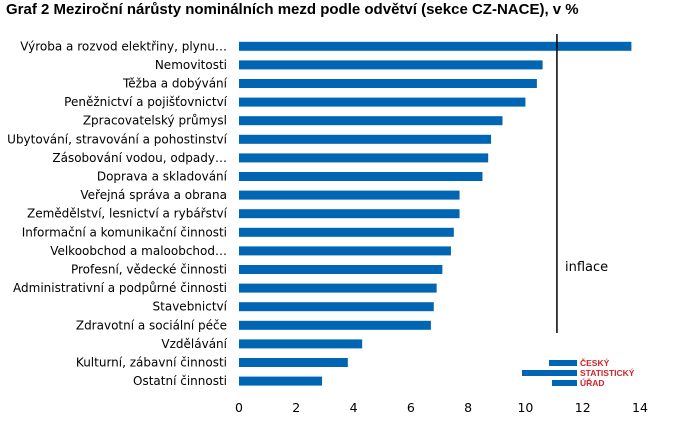  Describe the element at coordinates (468, 407) in the screenshot. I see `x-tick-label: 8` at that location.